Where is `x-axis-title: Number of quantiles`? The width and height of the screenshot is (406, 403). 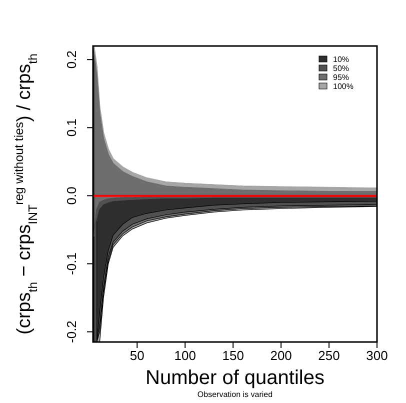
x-axis-title: Number of quantiles is located at coordinates (235, 378).